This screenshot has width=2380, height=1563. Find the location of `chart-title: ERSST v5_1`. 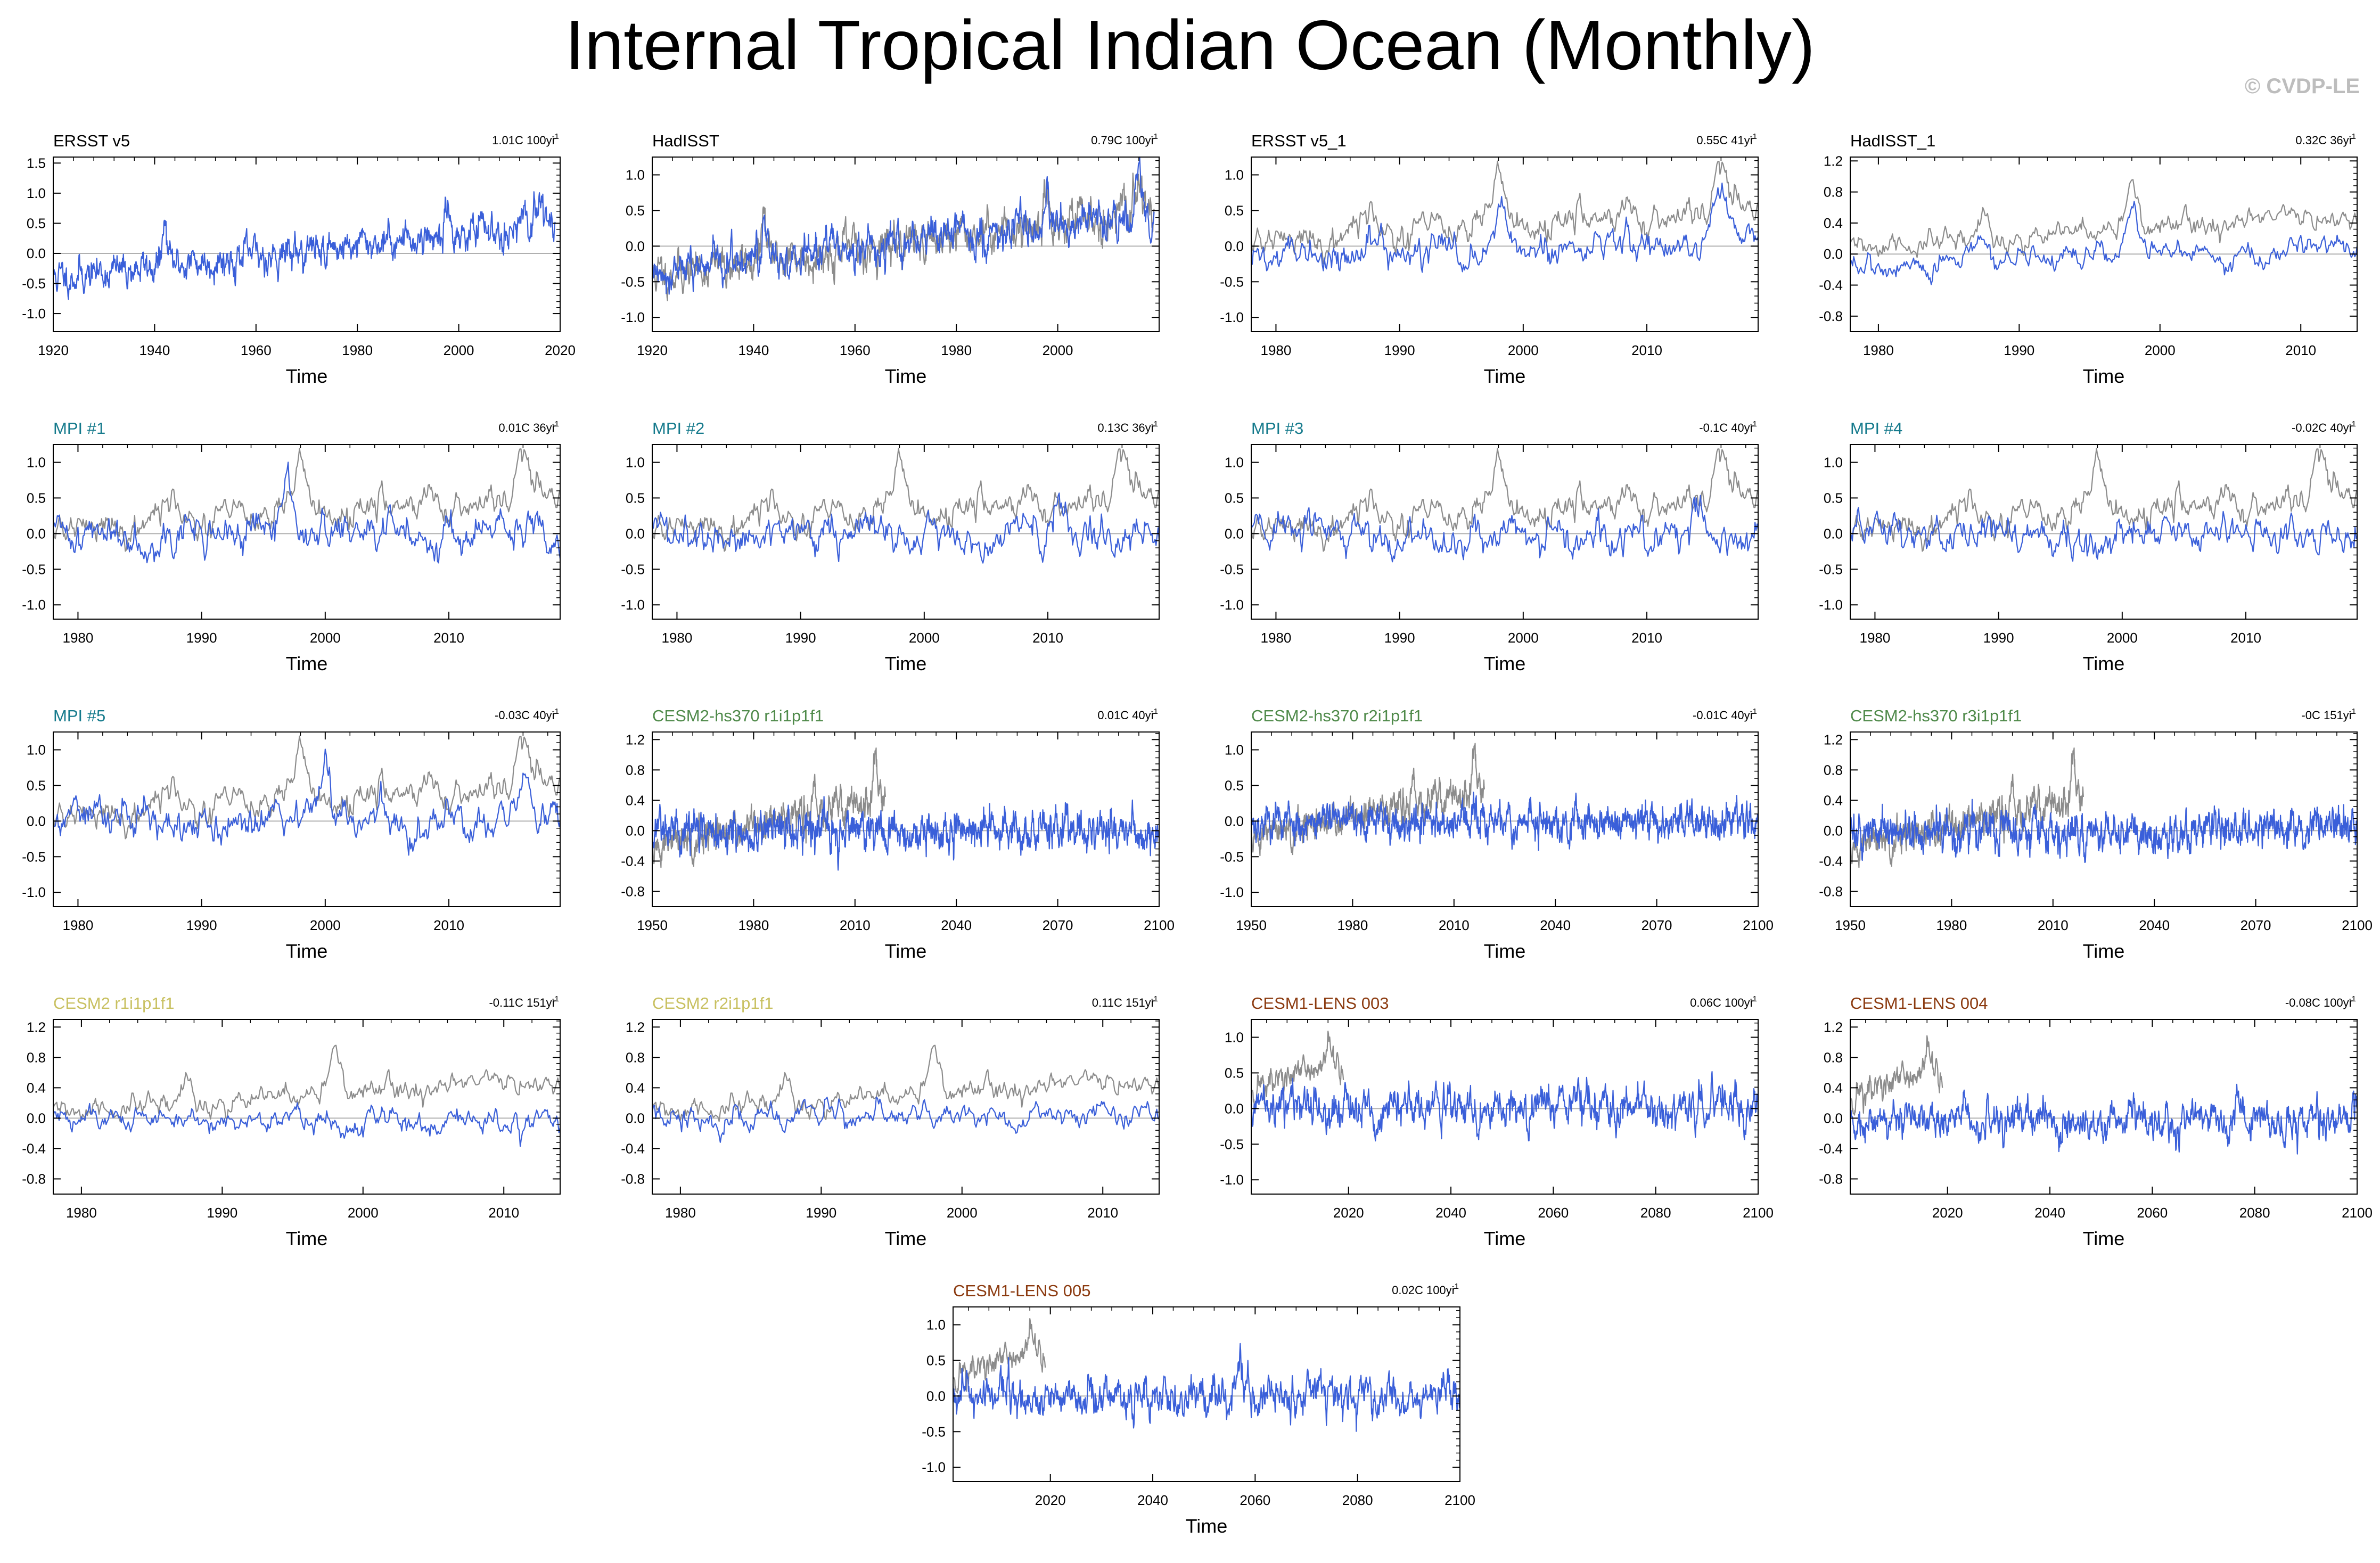

chart-title: ERSST v5_1 is located at coordinates (1299, 140).